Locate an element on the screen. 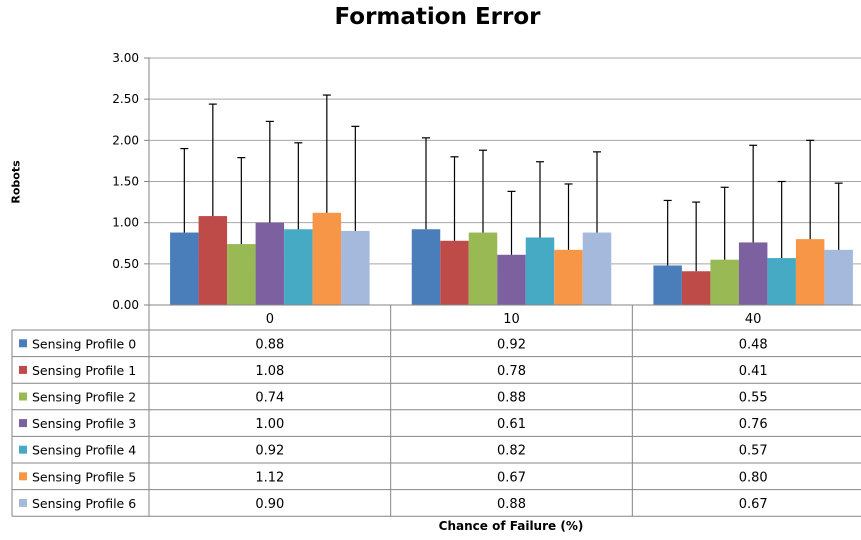 This screenshot has width=861, height=540. table-value: 0.78 is located at coordinates (511, 371).